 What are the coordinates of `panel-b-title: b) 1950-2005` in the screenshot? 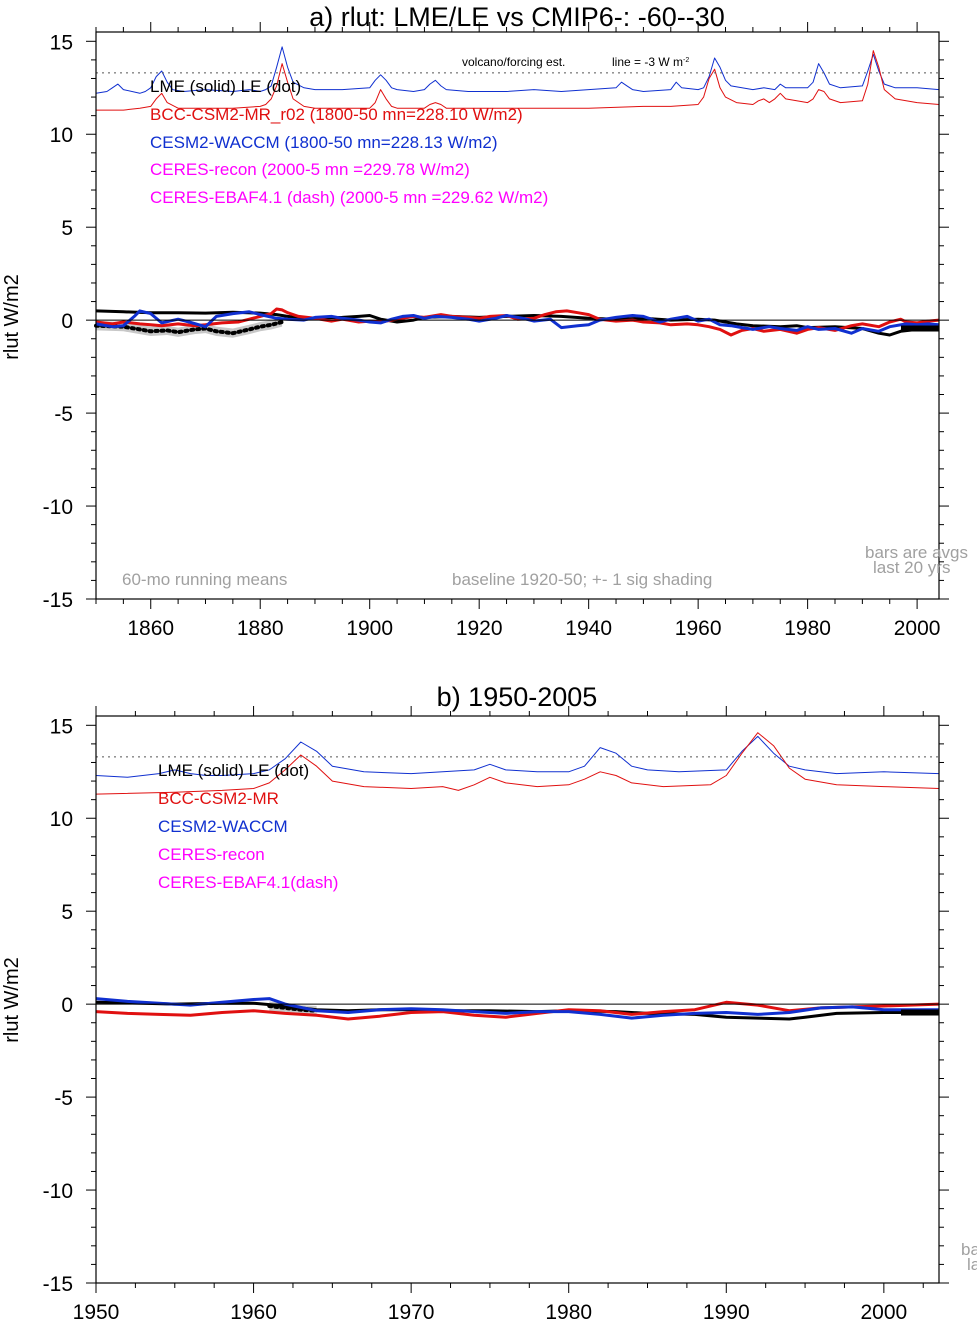 It's located at (517, 697).